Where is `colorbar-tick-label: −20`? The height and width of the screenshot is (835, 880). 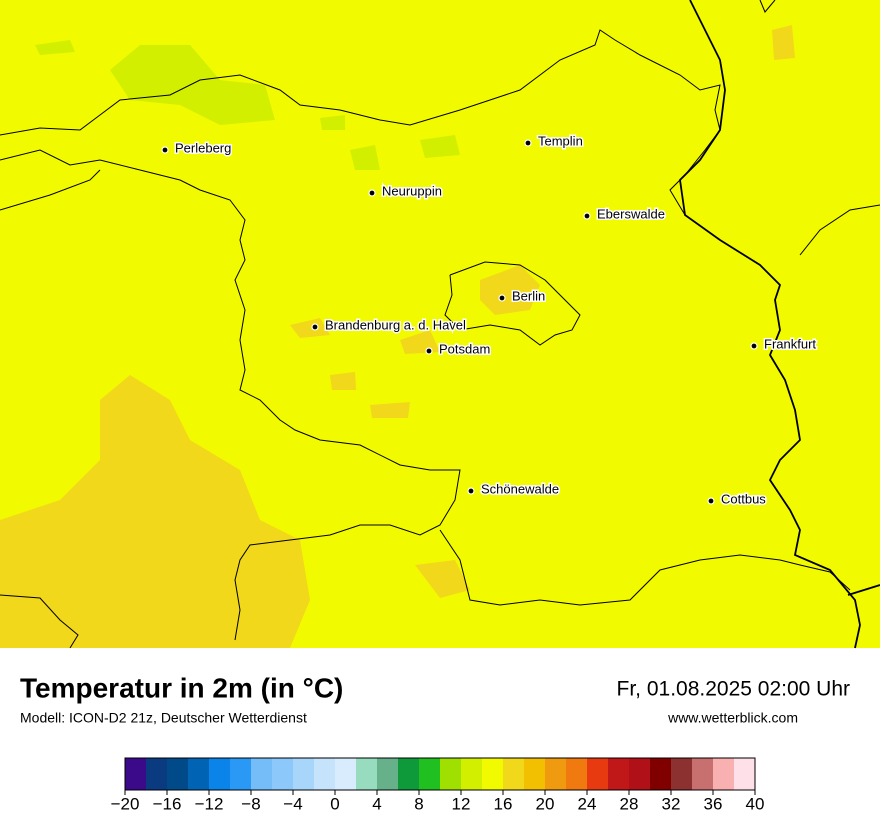 colorbar-tick-label: −20 is located at coordinates (125, 803).